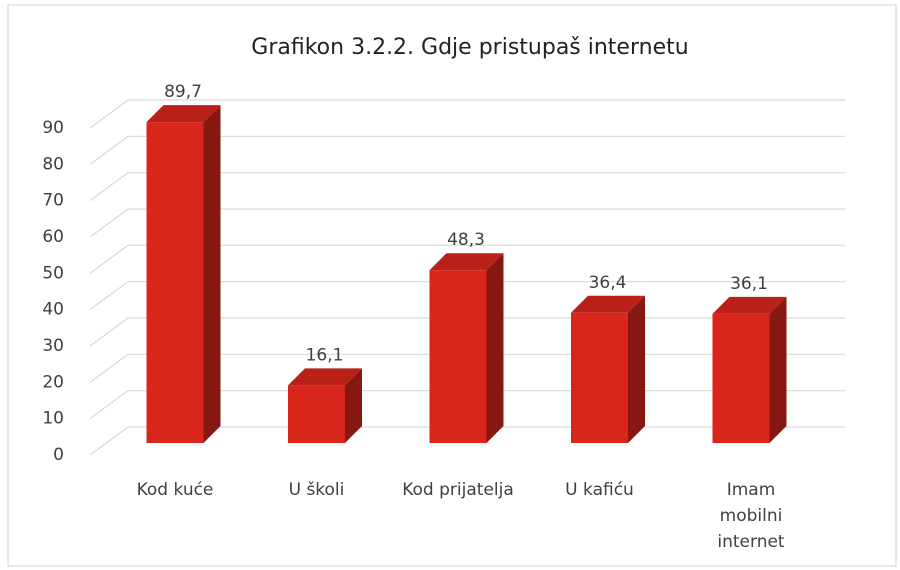 The height and width of the screenshot is (570, 900). Describe the element at coordinates (53, 237) in the screenshot. I see `y-tick-label: 60` at that location.